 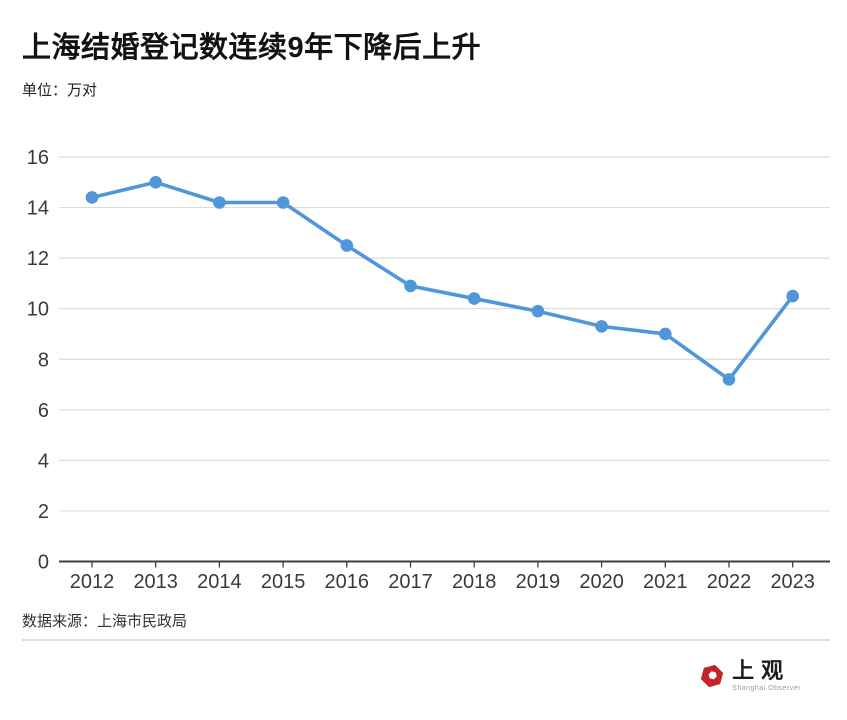 I want to click on logo-cn-label: 上观, so click(x=761, y=670).